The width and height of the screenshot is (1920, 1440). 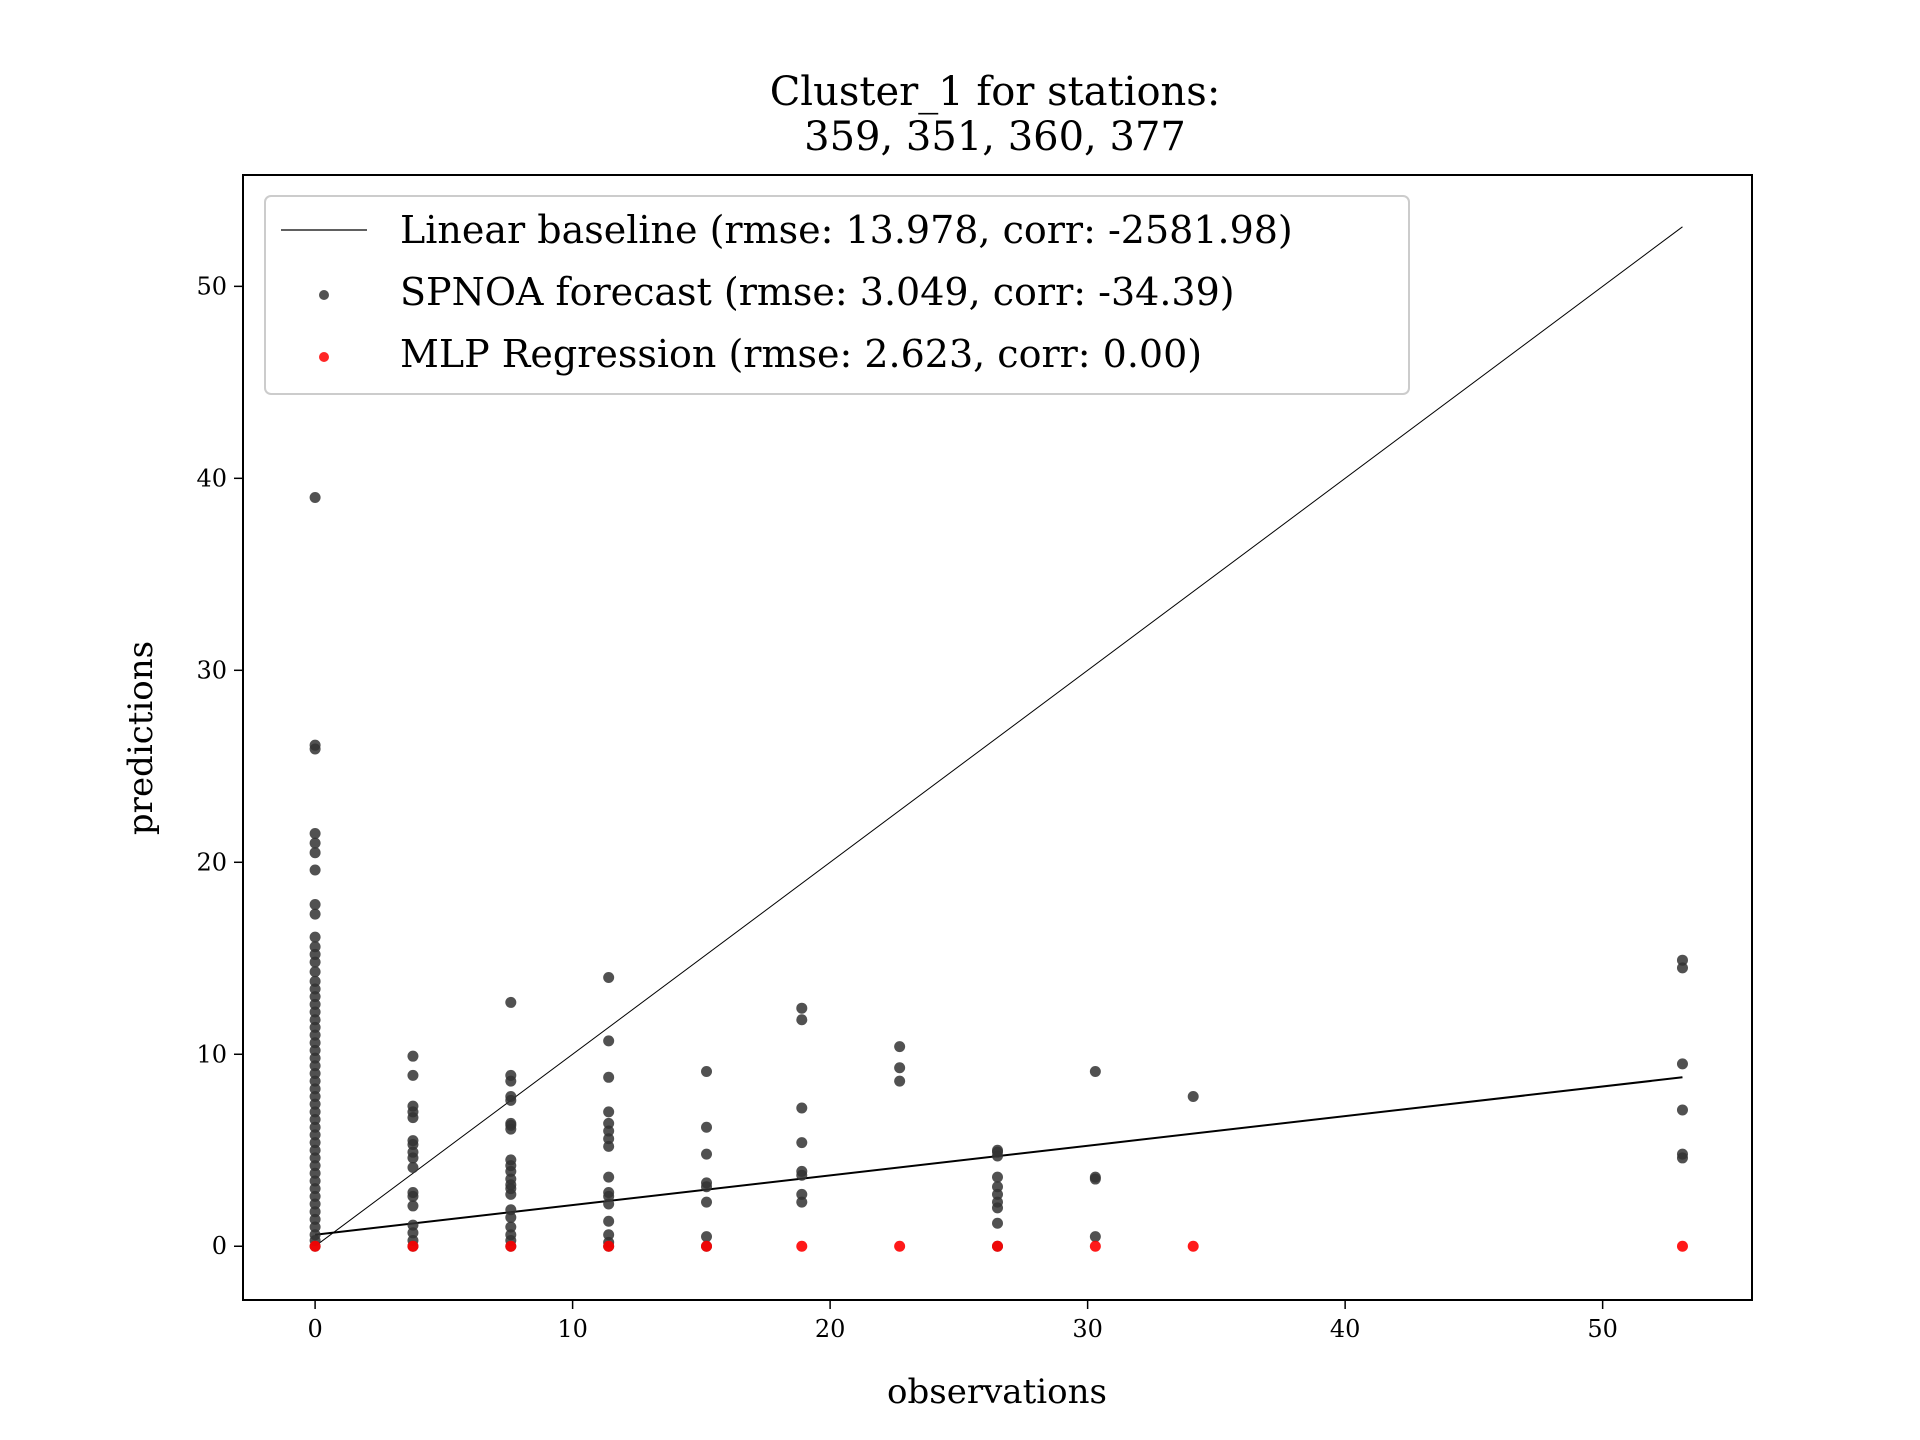 I want to click on y-tick-label: 0, so click(x=219, y=1246).